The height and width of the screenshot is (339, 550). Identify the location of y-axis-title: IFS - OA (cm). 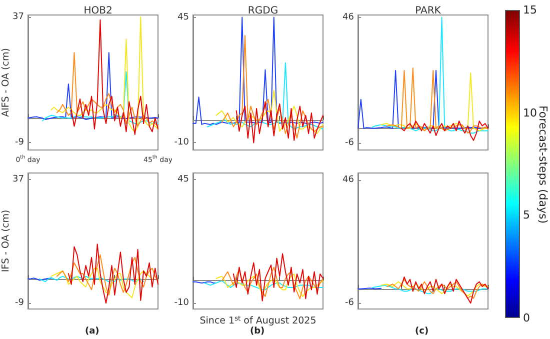
(6, 241).